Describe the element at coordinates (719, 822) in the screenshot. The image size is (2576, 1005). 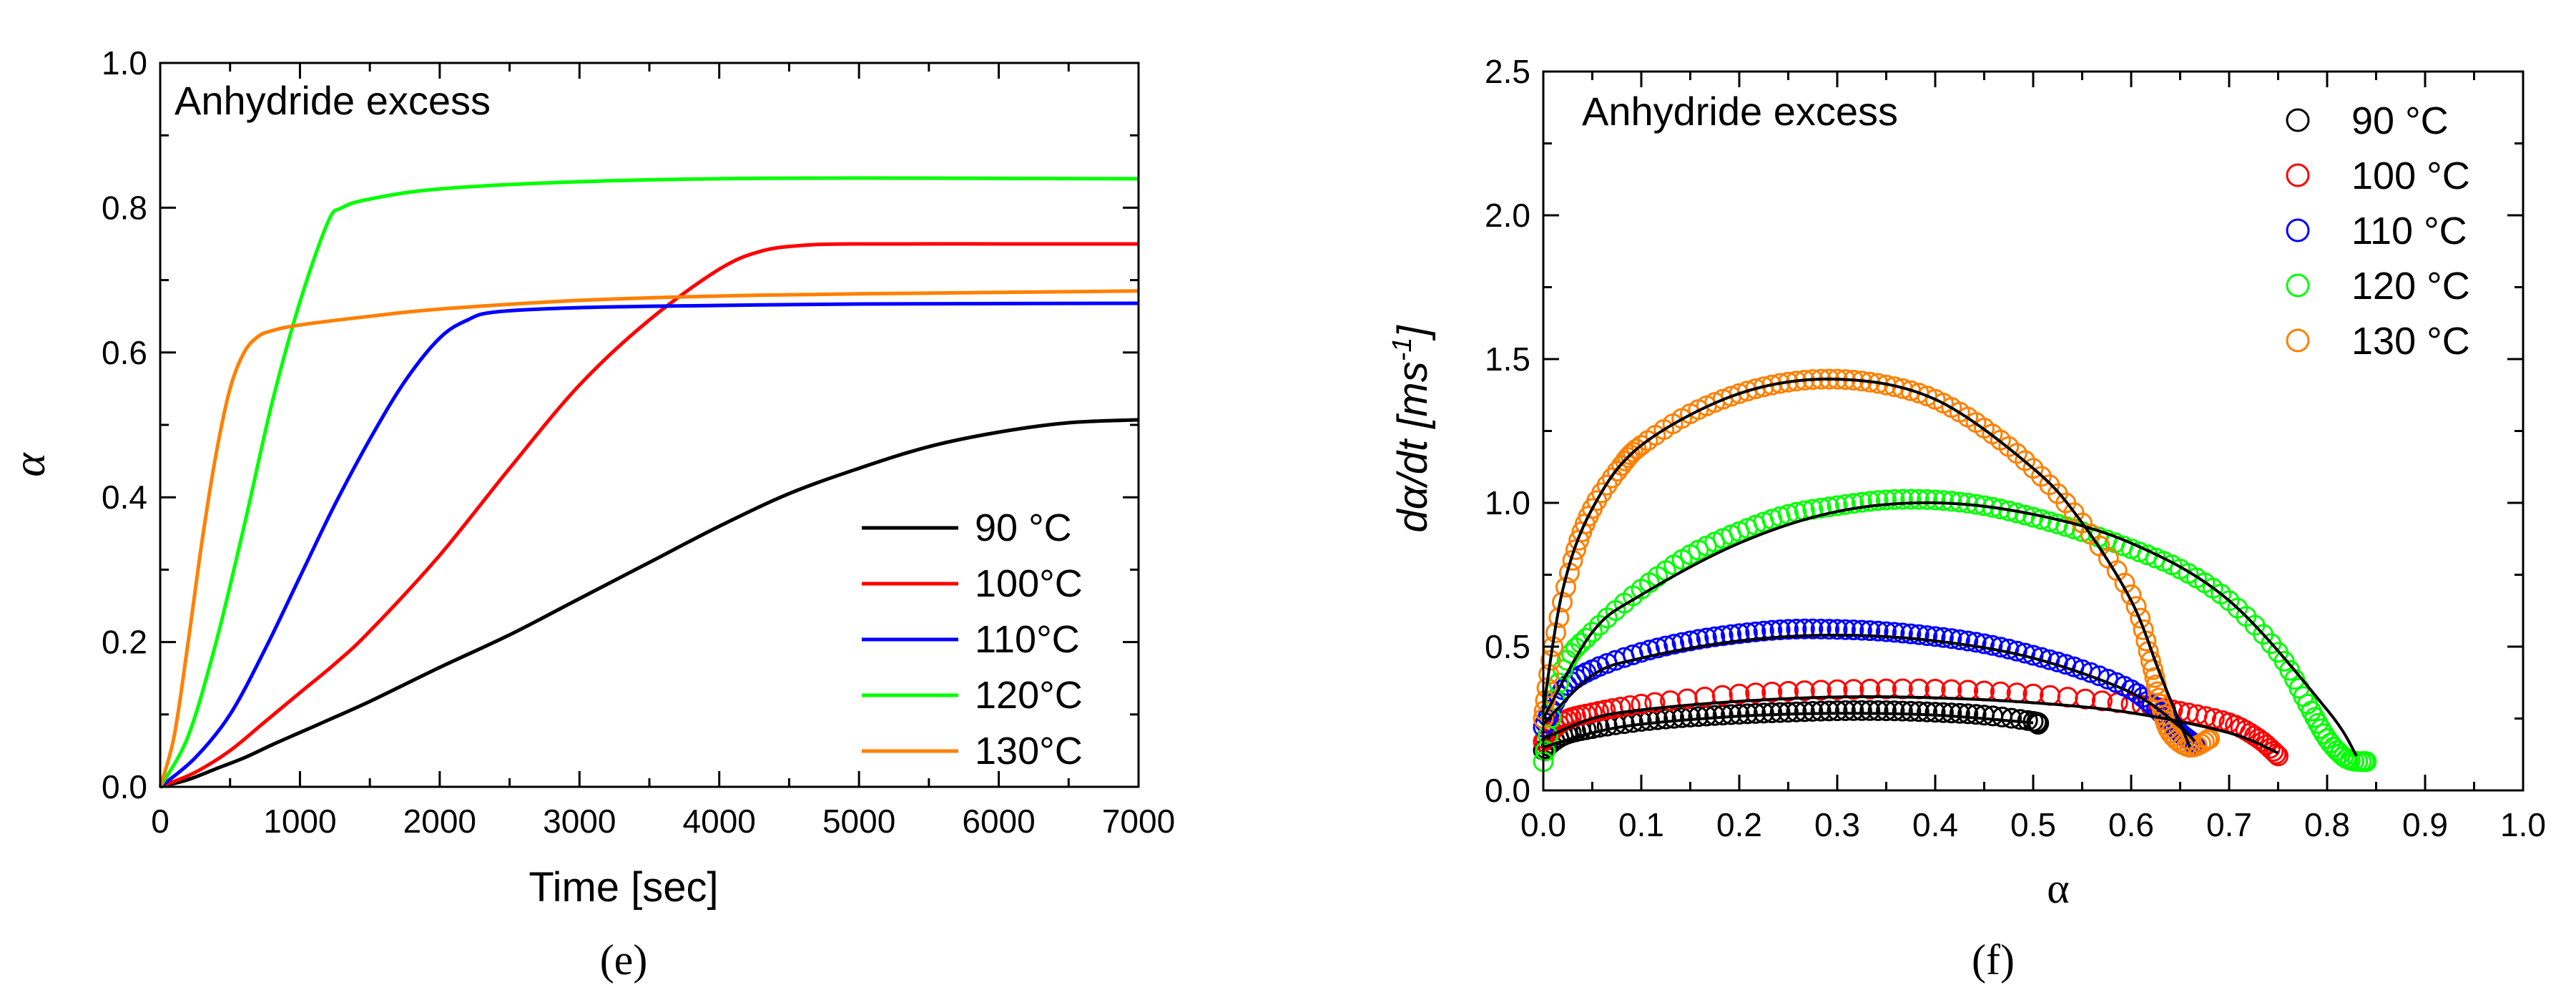
I see `x-tick-label: 4000` at that location.